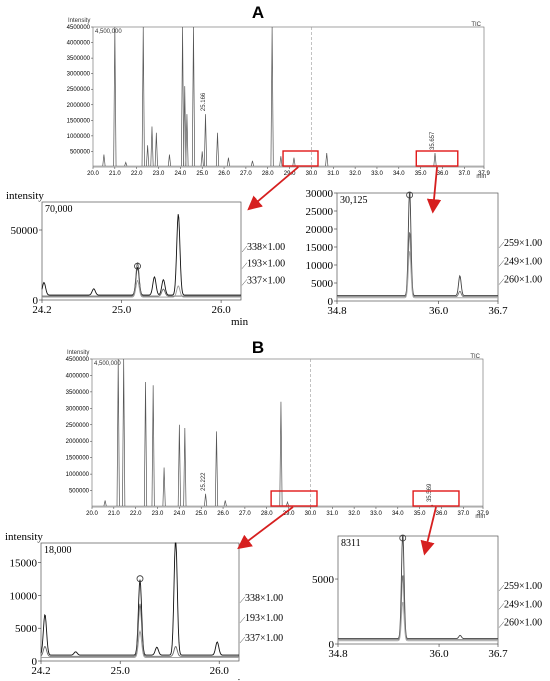 The height and width of the screenshot is (681, 550). What do you see at coordinates (433, 140) in the screenshot?
I see `peak-retention-label: 35.657` at bounding box center [433, 140].